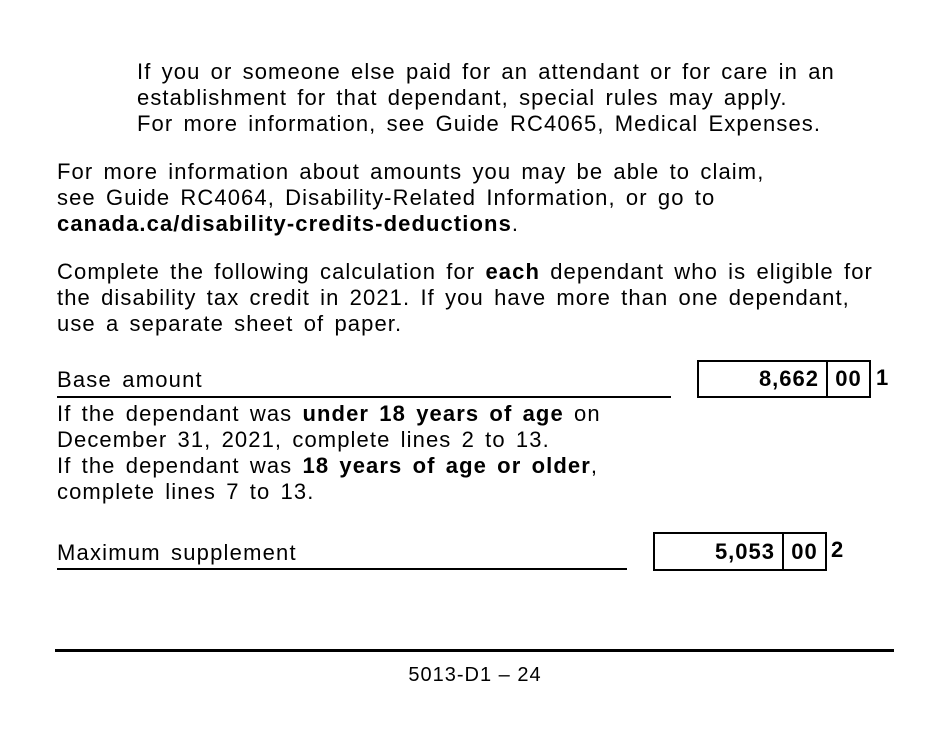 Image resolution: width=950 pixels, height=733 pixels. I want to click on line-number-1: 1, so click(882, 377).